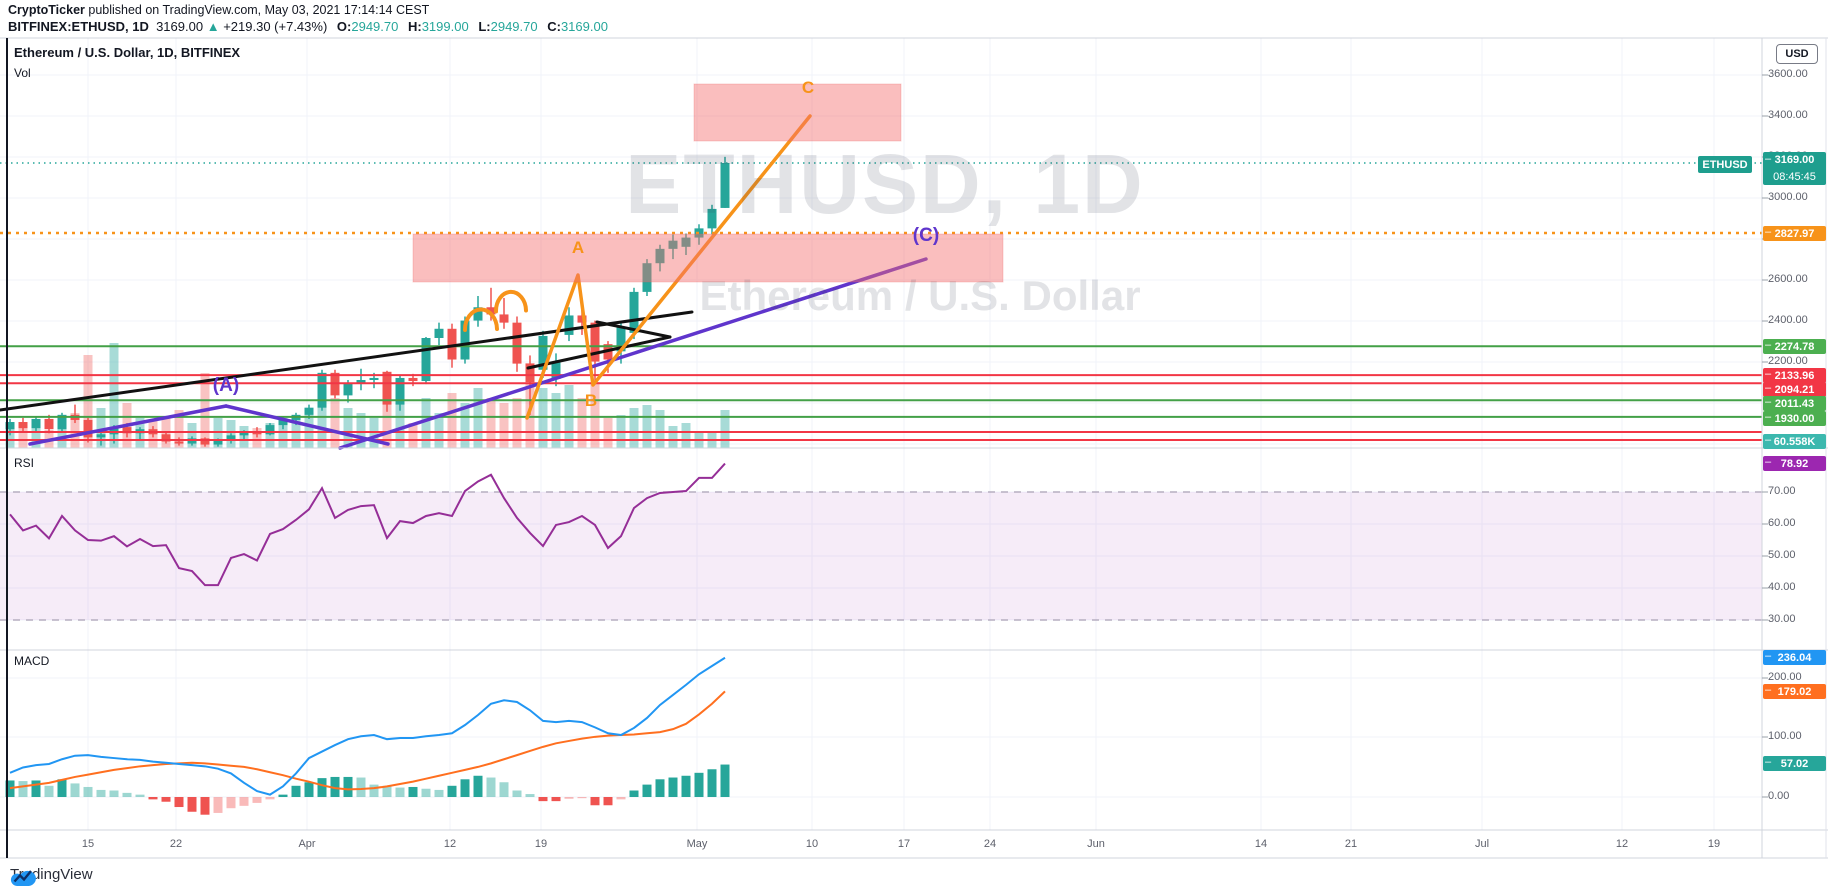 The width and height of the screenshot is (1828, 896). I want to click on macd-indicator-label: MACD, so click(32, 661).